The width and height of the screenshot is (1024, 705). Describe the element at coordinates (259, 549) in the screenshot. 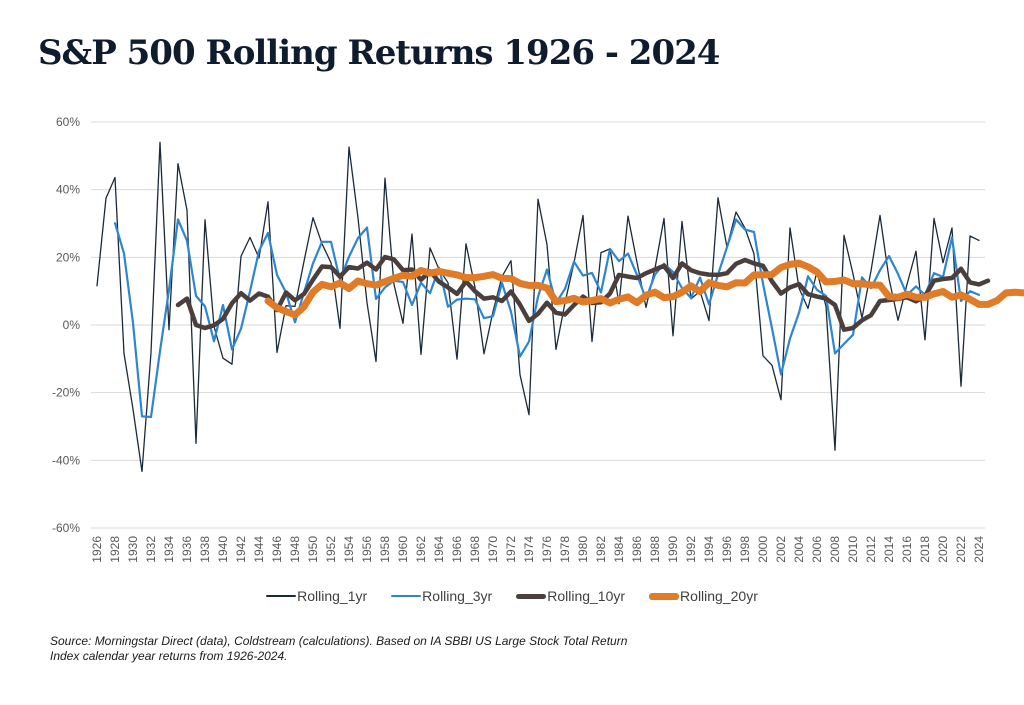

I see `x-tick-label: 1944` at that location.